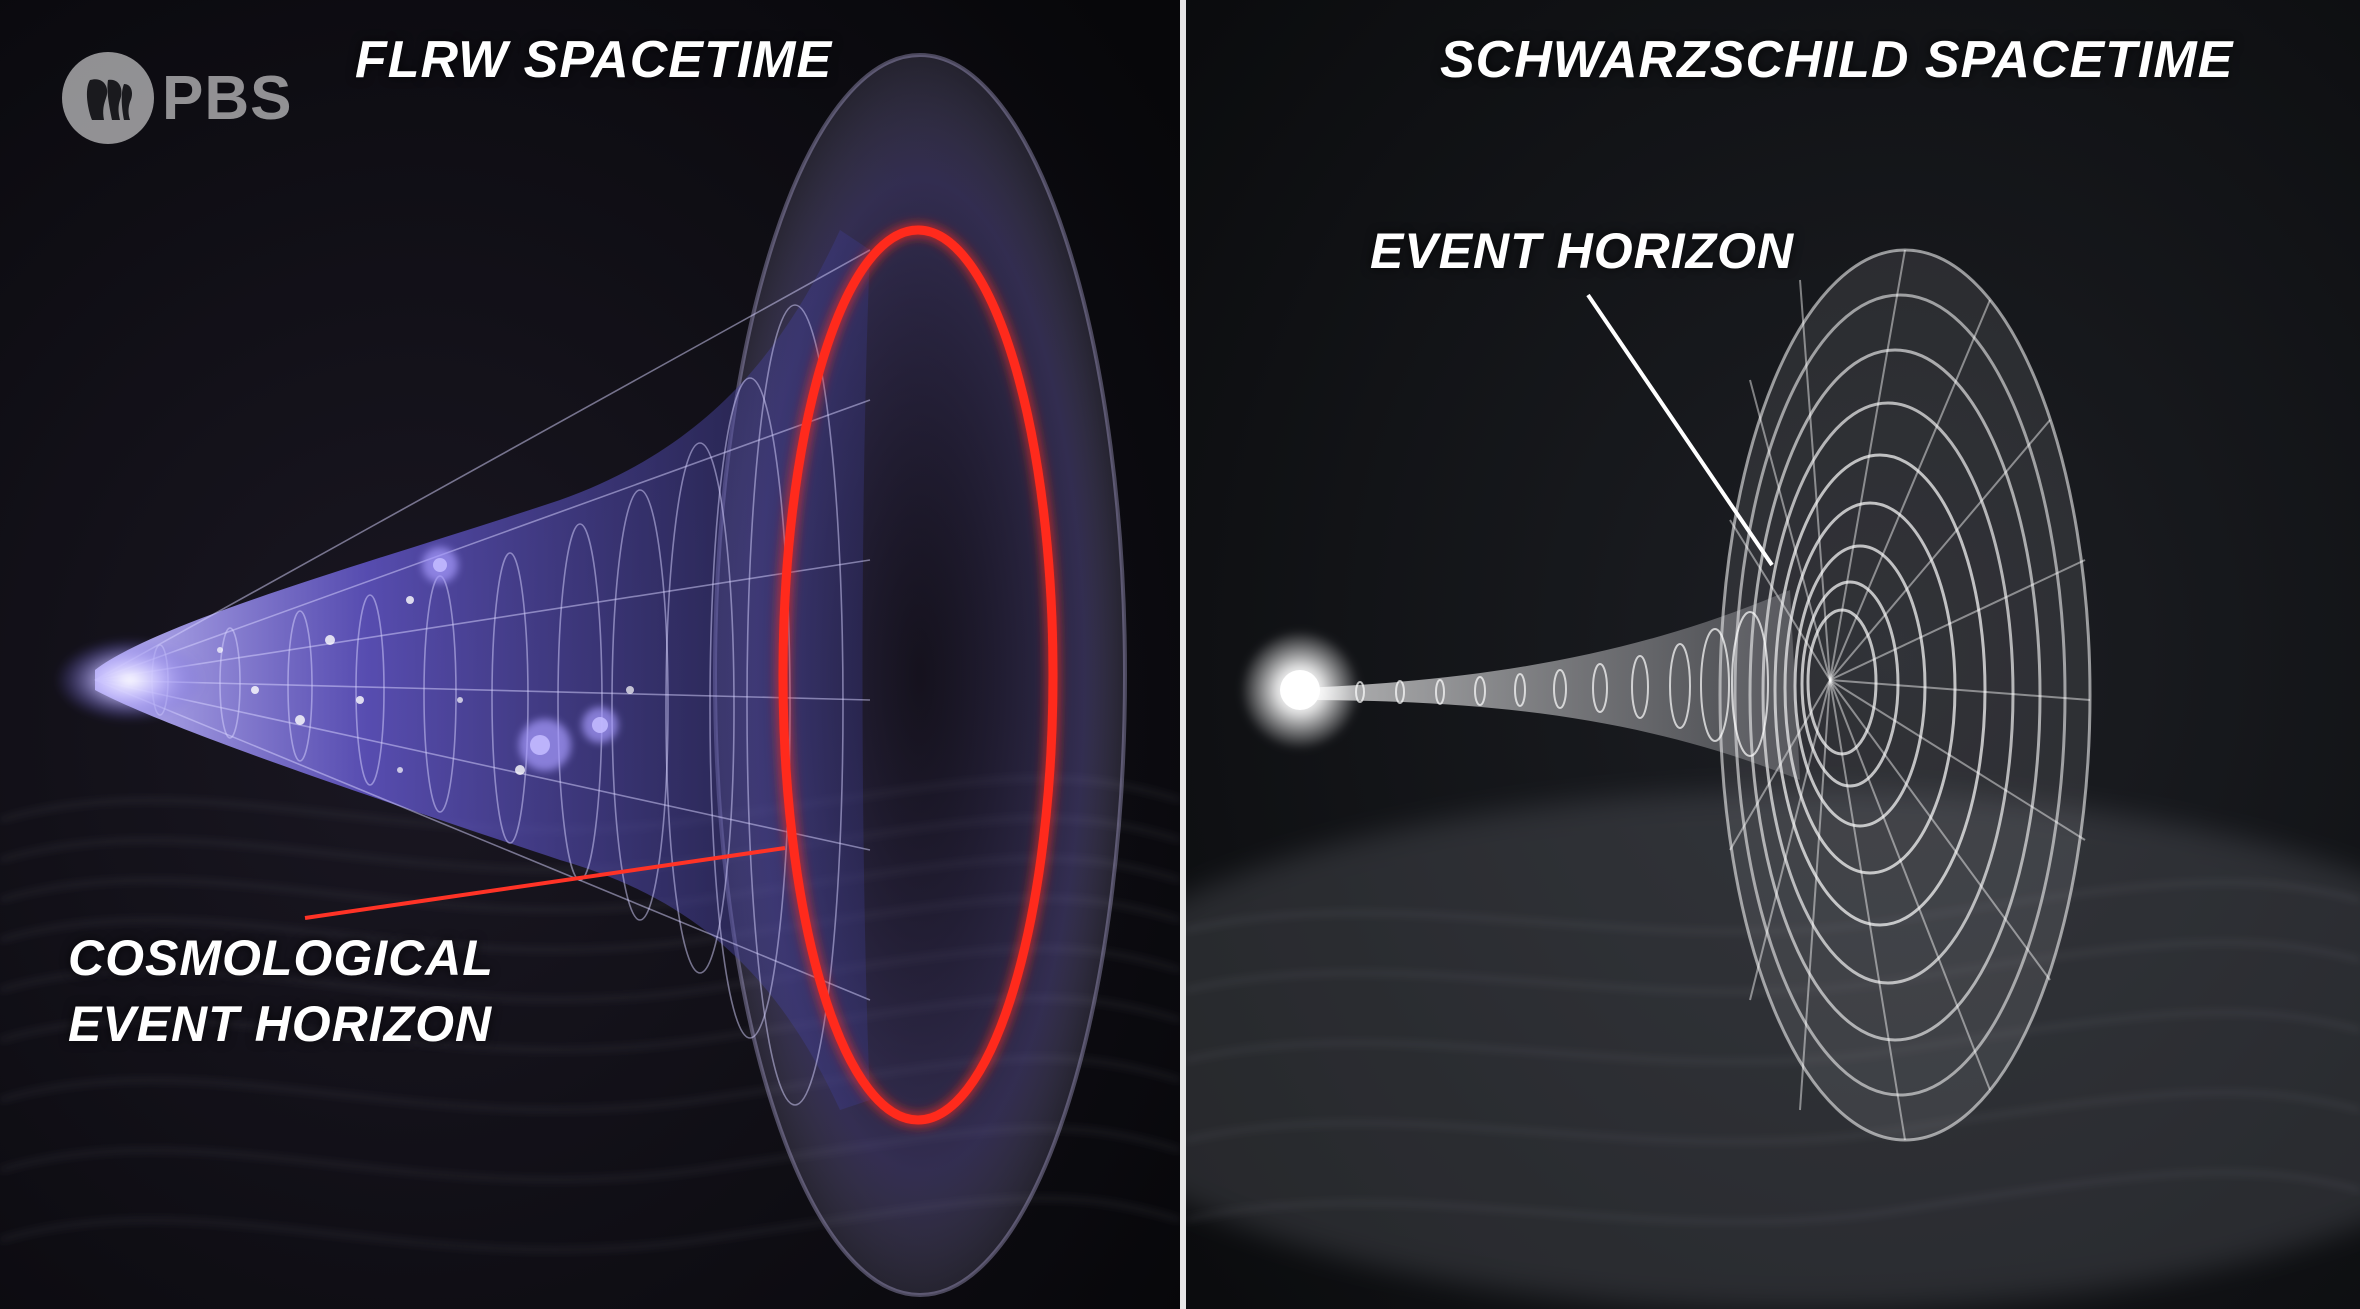 The width and height of the screenshot is (2360, 1309). Describe the element at coordinates (1680, 430) in the screenshot. I see `event-horizon-pointer` at that location.